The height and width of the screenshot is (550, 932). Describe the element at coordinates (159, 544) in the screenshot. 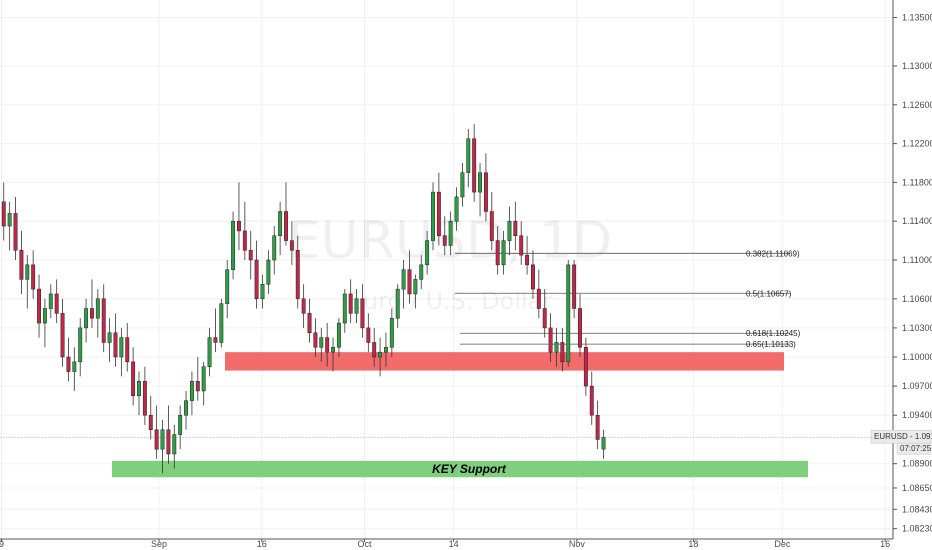

I see `time-tick-label: Sep` at that location.